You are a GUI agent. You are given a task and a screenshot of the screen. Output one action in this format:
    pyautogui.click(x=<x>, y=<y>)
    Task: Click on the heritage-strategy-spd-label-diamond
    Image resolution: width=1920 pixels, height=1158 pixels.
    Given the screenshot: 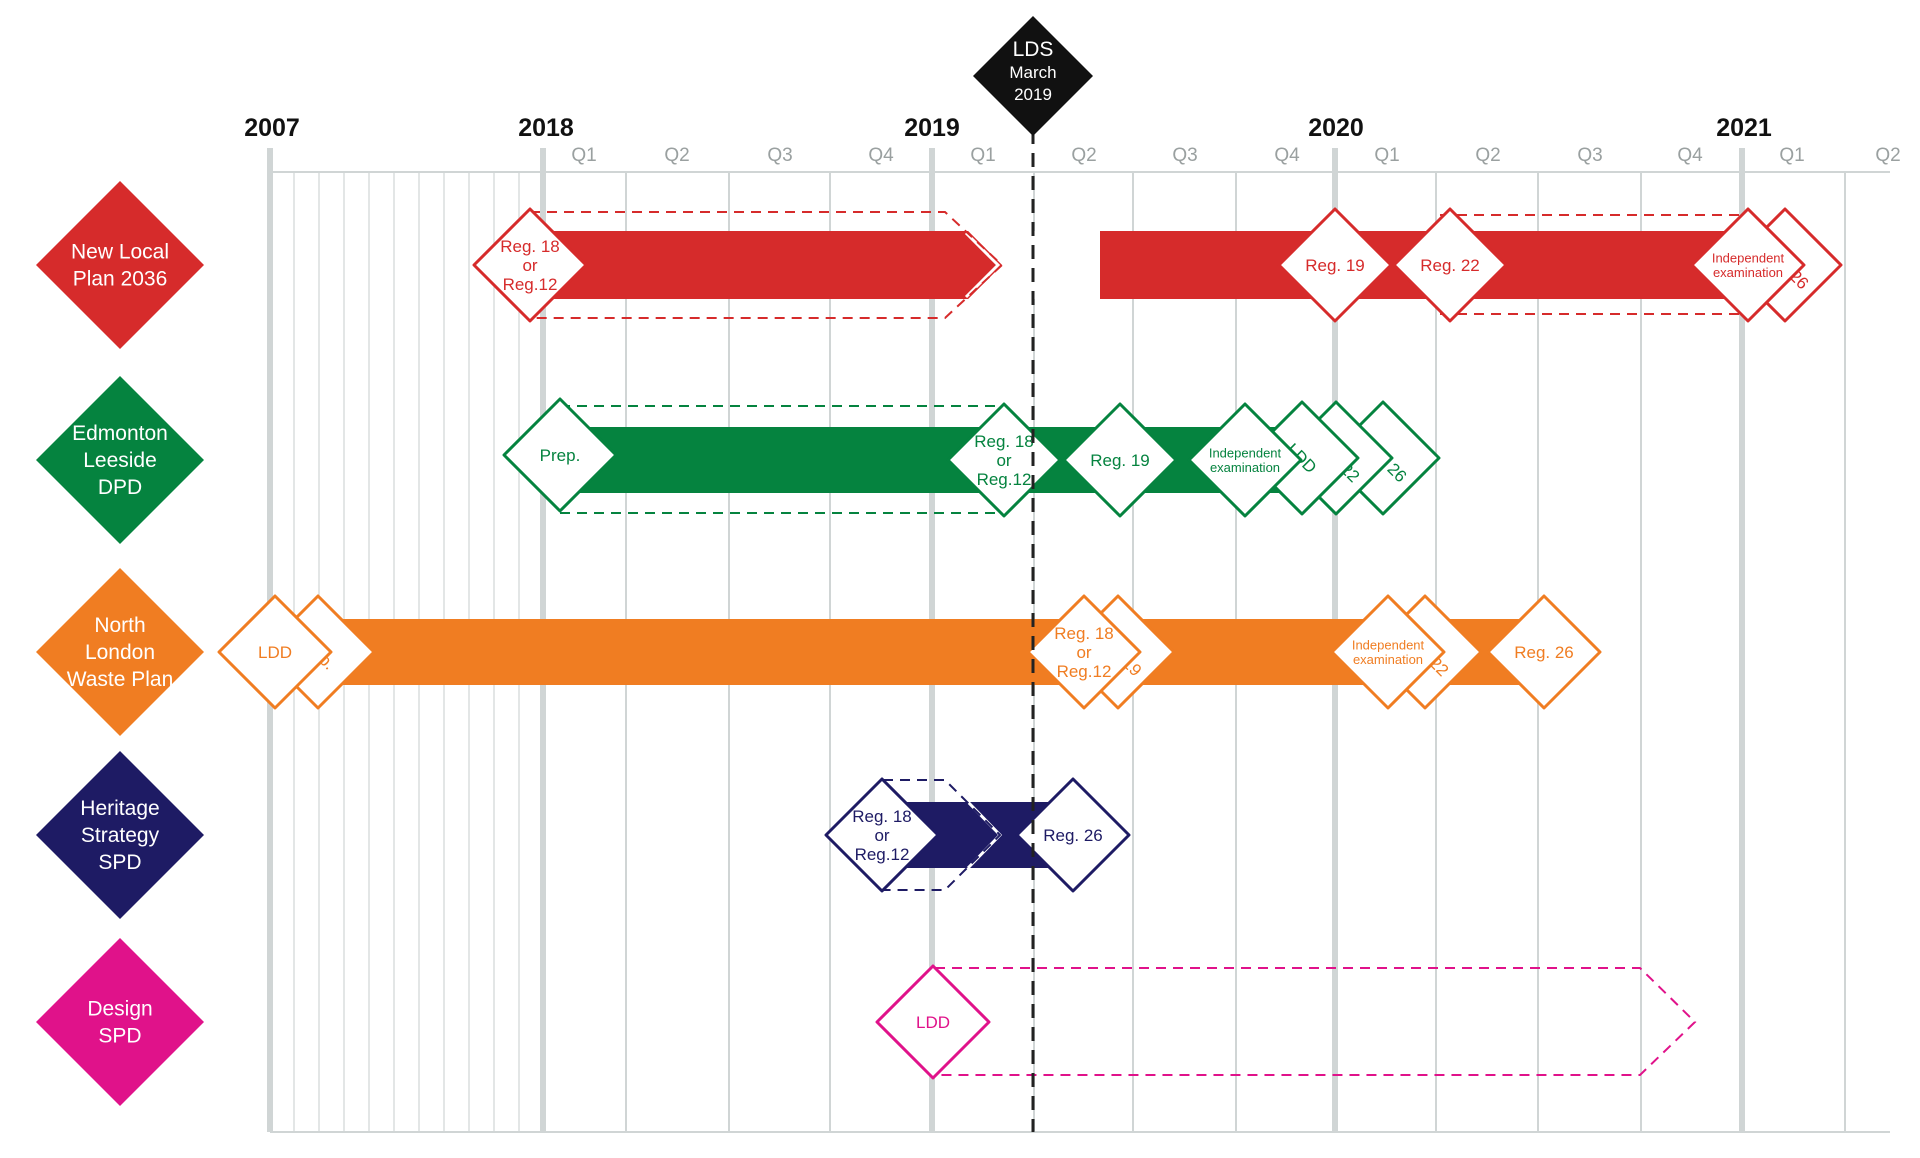 What is the action you would take?
    pyautogui.click(x=120, y=835)
    